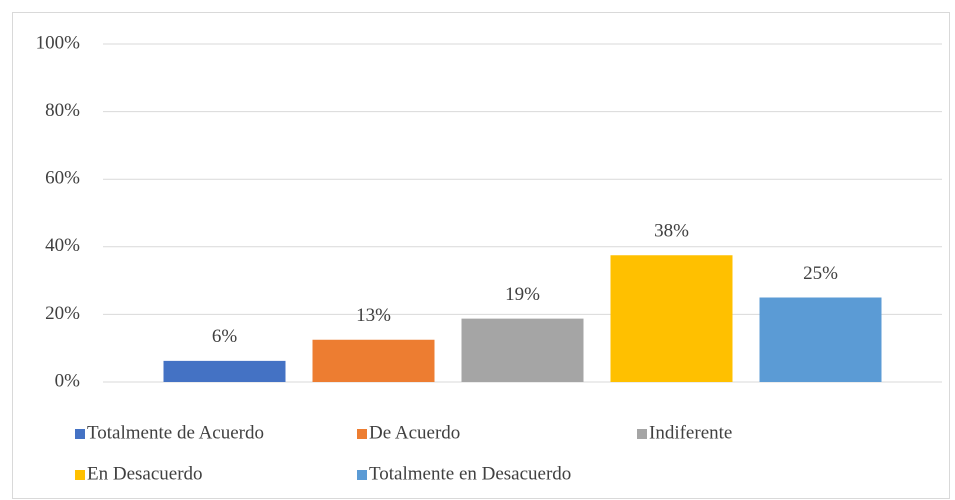 This screenshot has height=500, width=955. What do you see at coordinates (671, 231) in the screenshot?
I see `data-label: 38%` at bounding box center [671, 231].